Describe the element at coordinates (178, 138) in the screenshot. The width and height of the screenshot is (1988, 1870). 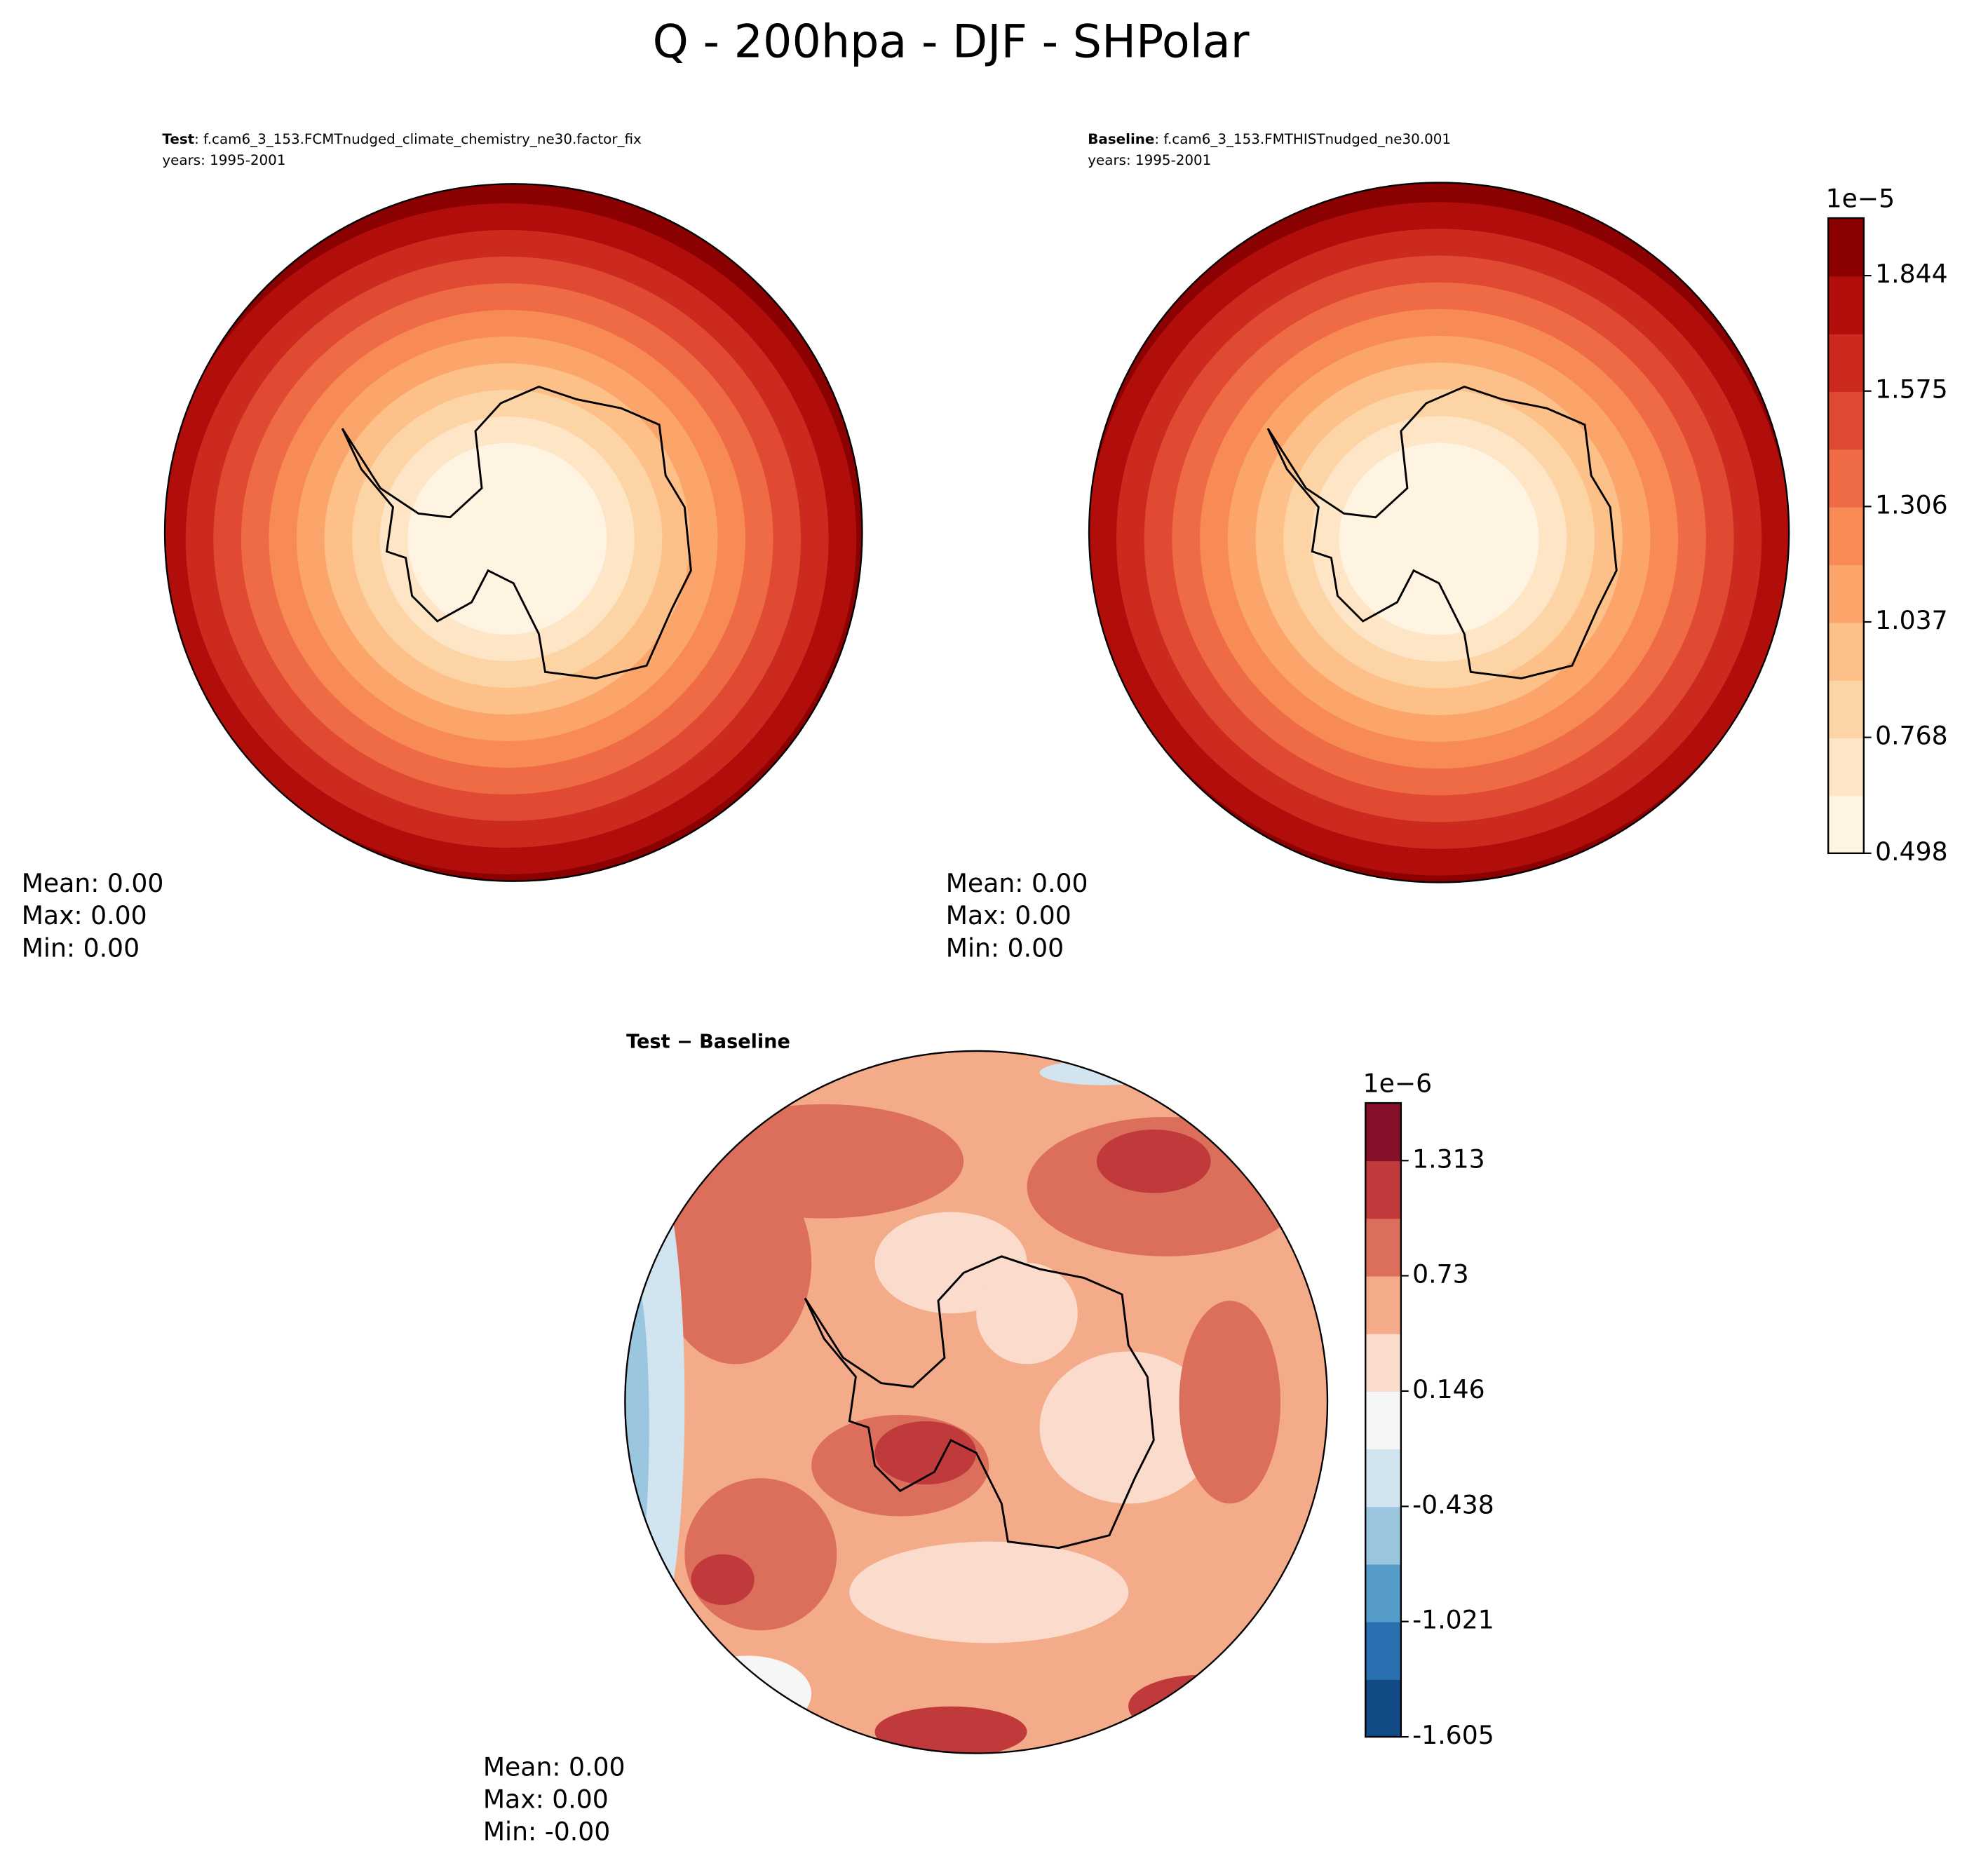
I see `panel-label: Test` at that location.